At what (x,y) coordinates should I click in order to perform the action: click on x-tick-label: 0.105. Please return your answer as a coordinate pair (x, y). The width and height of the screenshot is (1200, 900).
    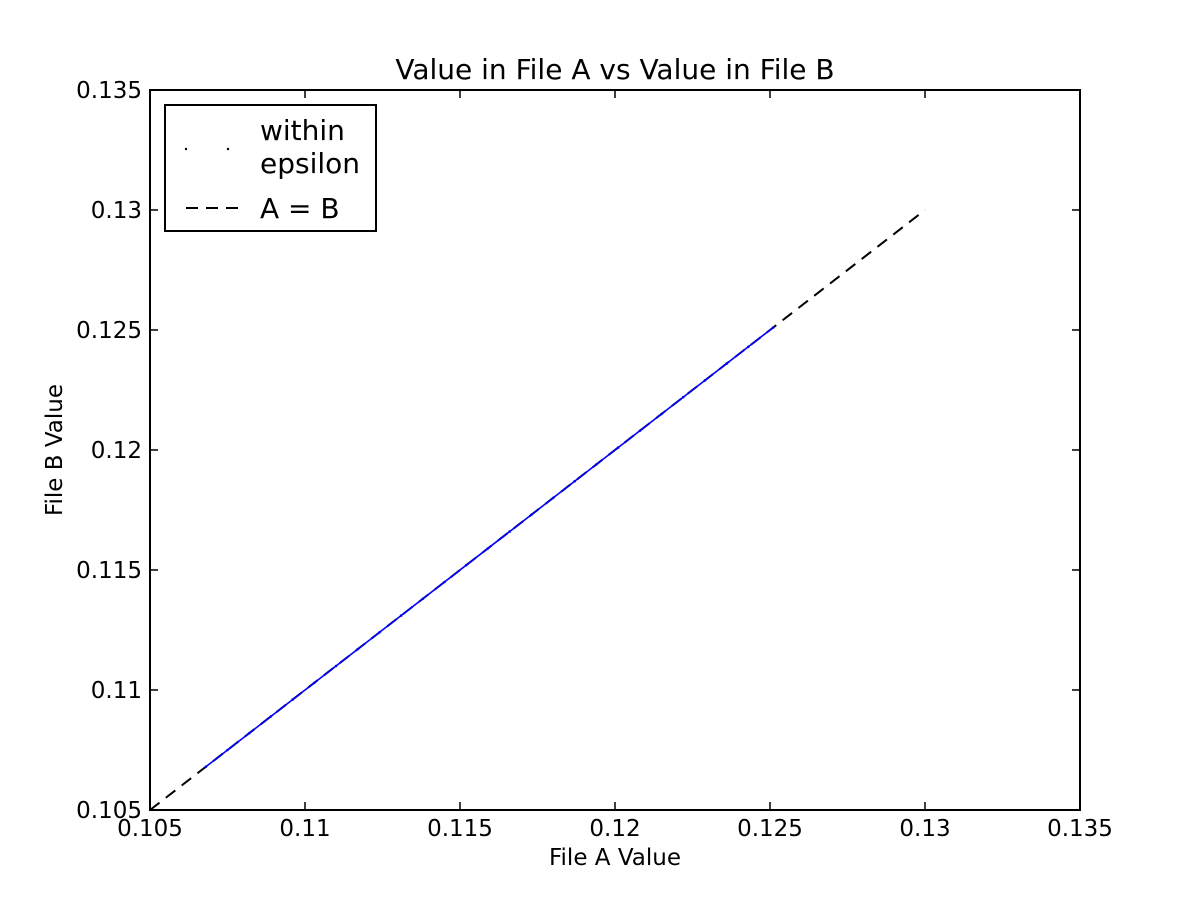
    Looking at the image, I should click on (150, 829).